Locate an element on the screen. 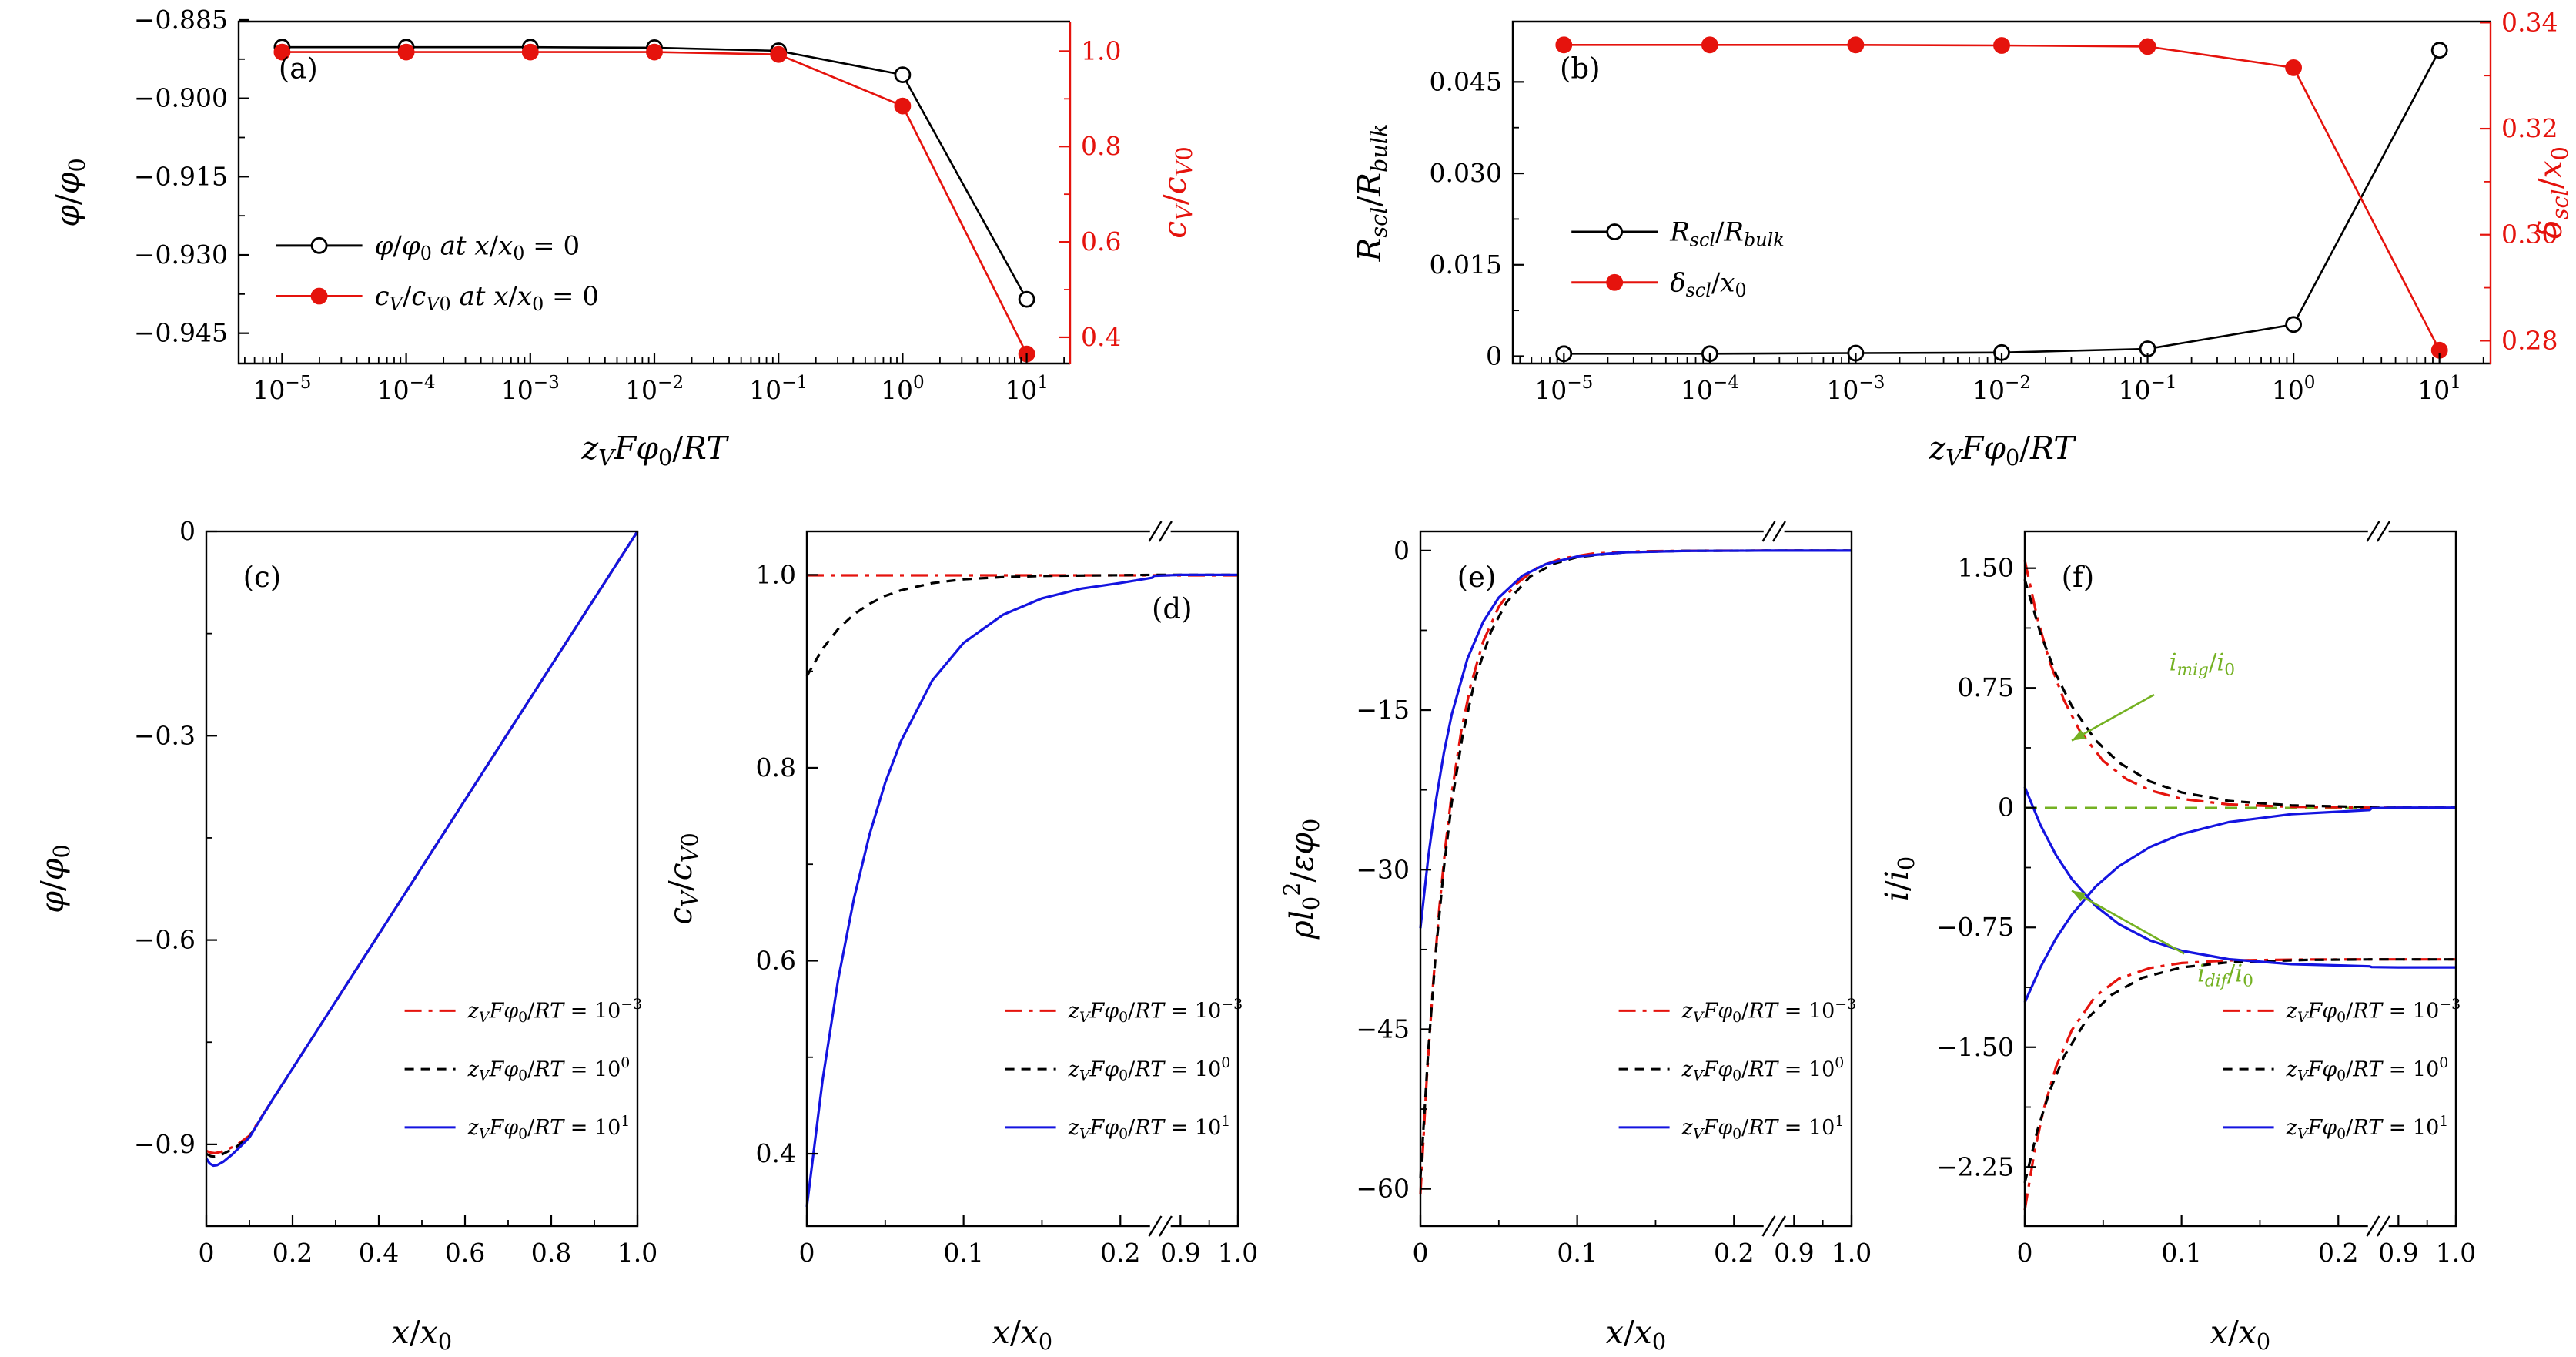 The height and width of the screenshot is (1357, 2576). series-phi-profile-1e1 is located at coordinates (422, 849).